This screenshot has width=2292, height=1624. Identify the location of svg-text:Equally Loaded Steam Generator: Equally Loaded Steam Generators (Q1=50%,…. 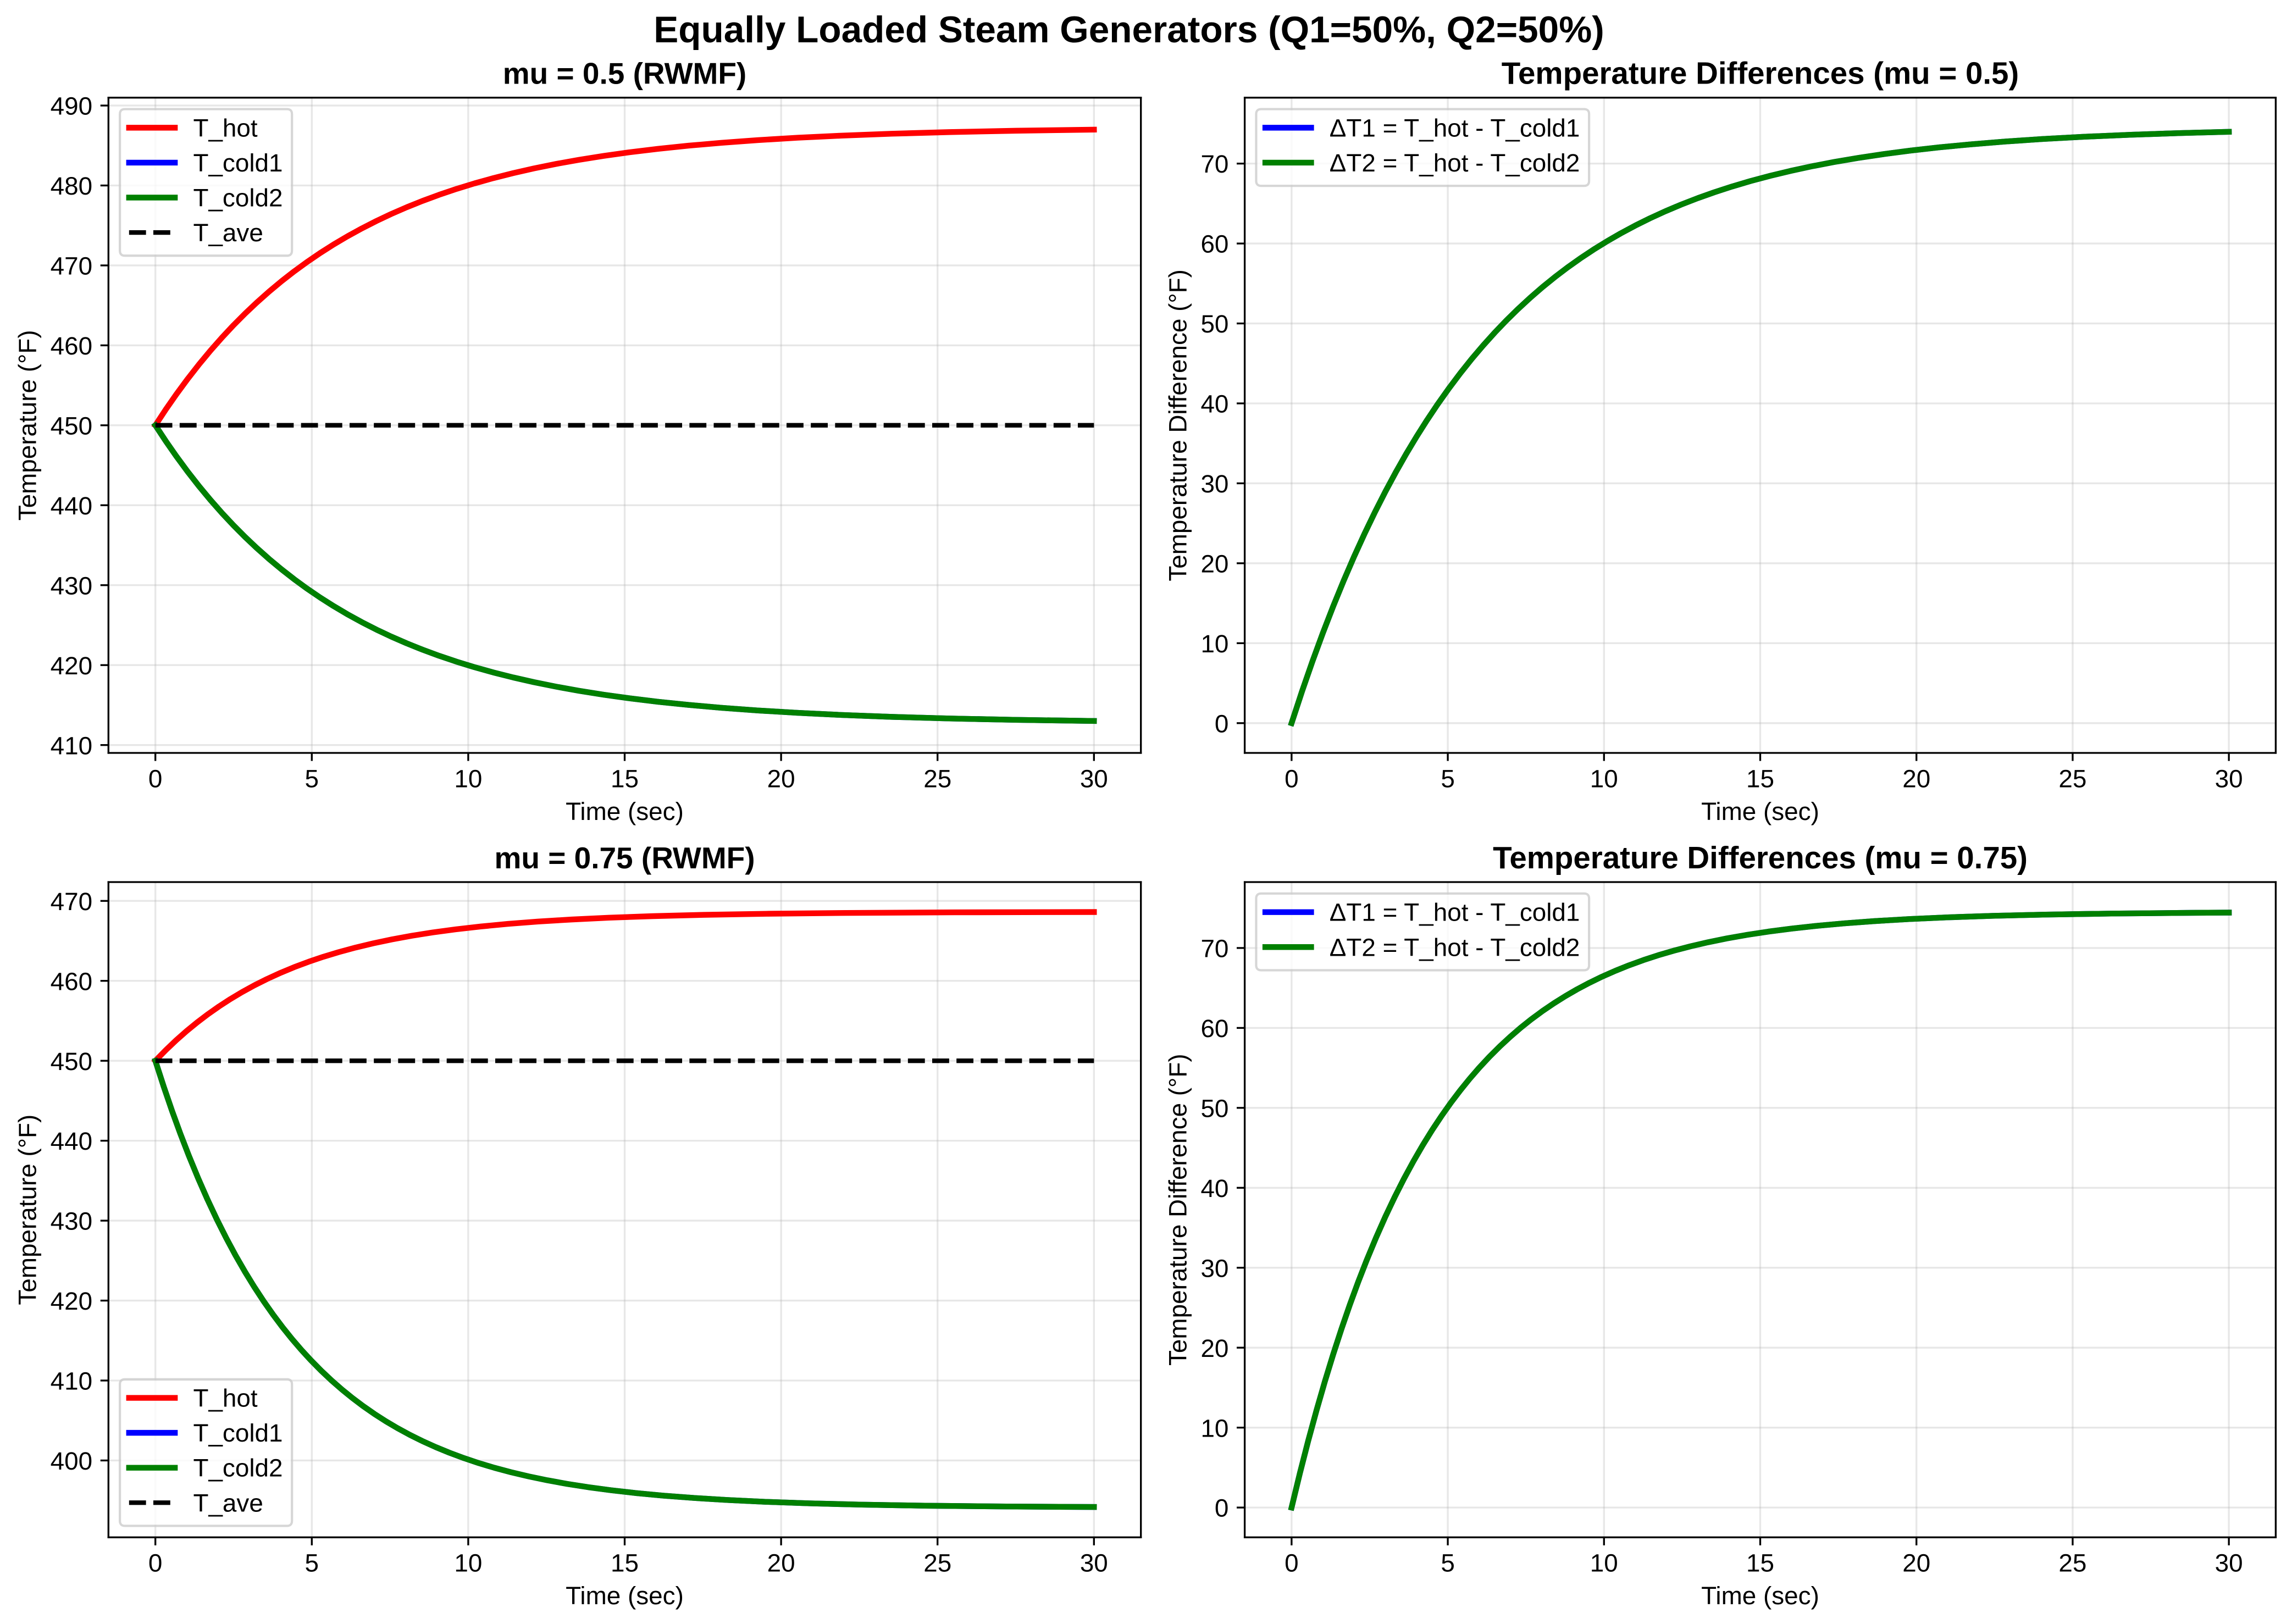
(1129, 30).